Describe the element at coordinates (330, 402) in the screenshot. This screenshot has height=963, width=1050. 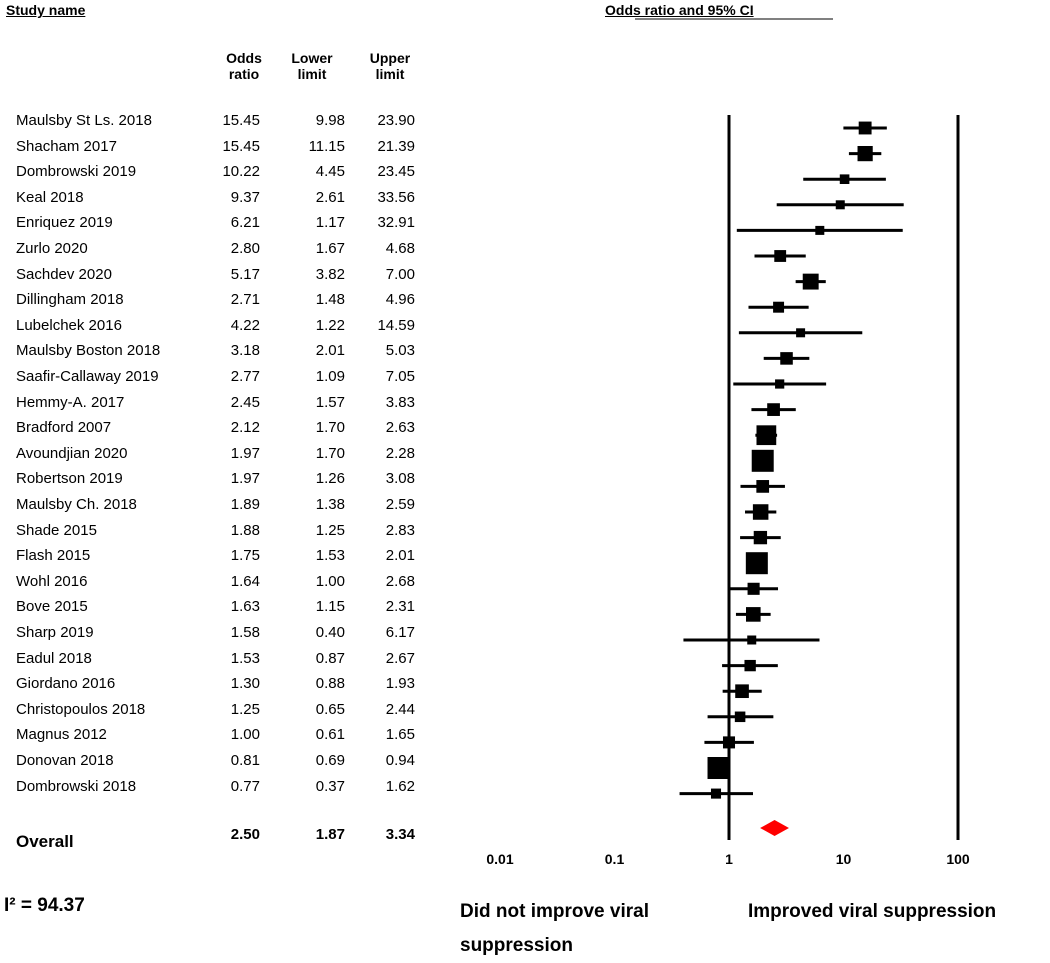
I see `study-lower-value: 1.57` at that location.